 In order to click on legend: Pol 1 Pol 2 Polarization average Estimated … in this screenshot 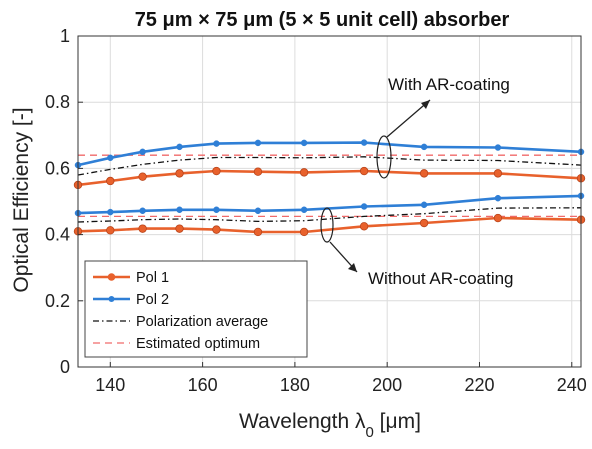, I will do `click(196, 309)`.